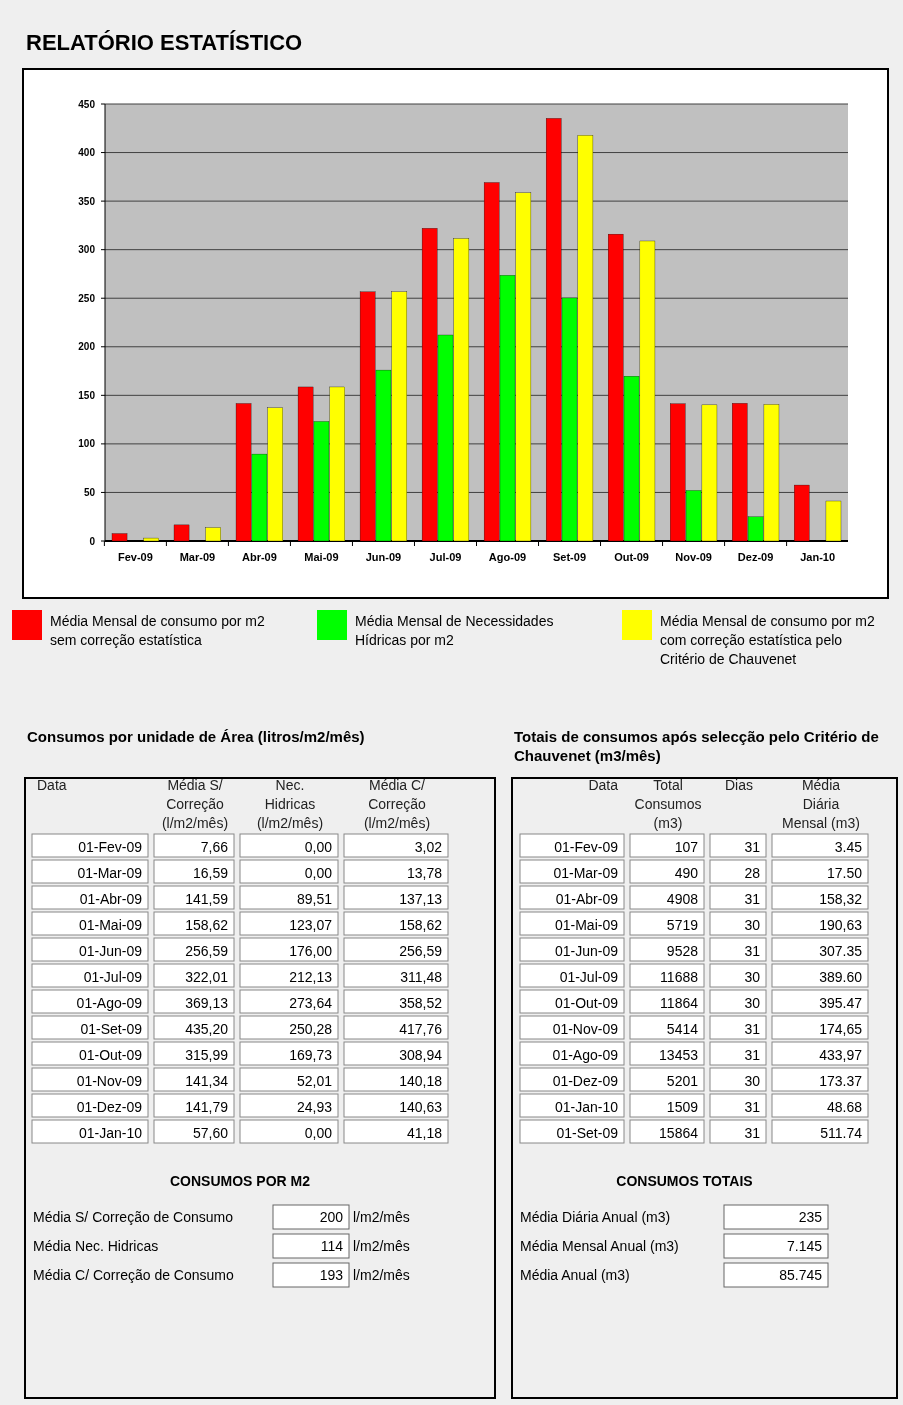  Describe the element at coordinates (570, 557) in the screenshot. I see `x-tick-label: Set-09` at that location.